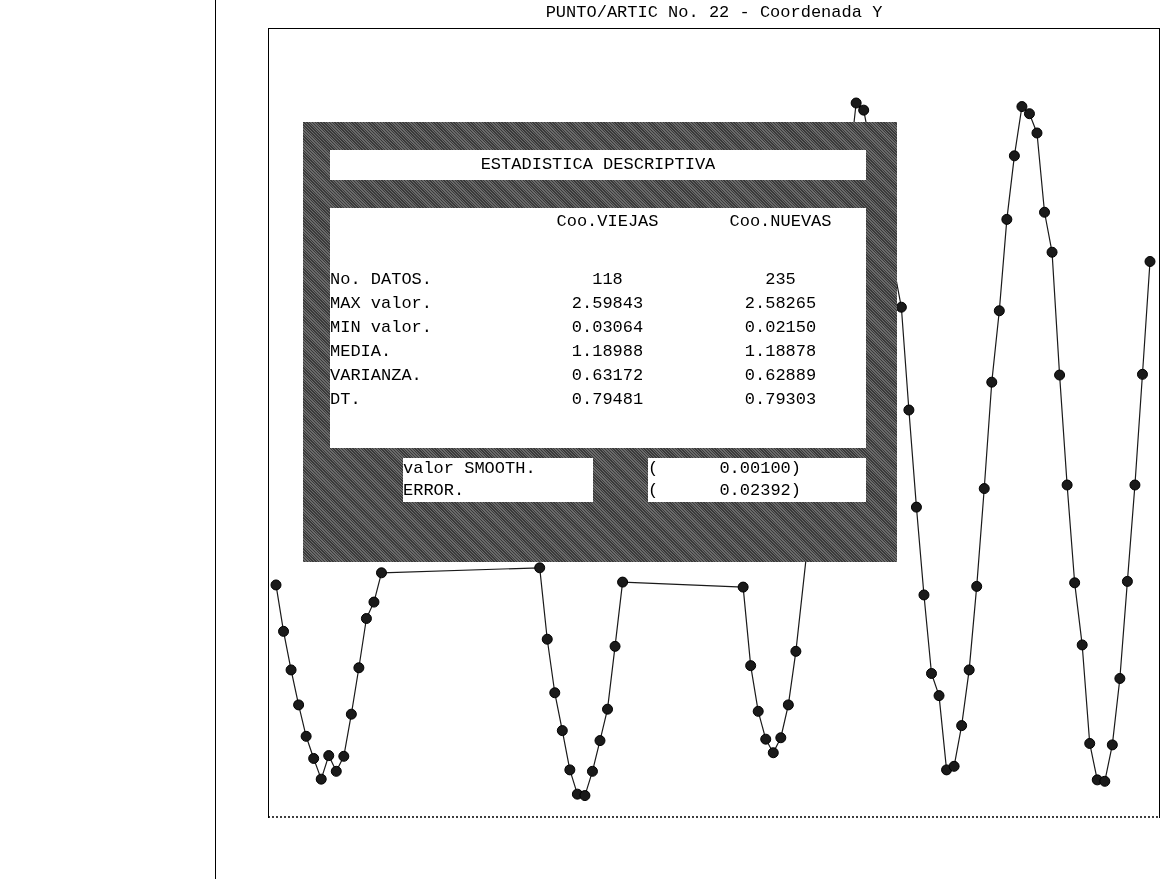 Image resolution: width=1168 pixels, height=879 pixels. What do you see at coordinates (346, 399) in the screenshot?
I see `annotation: DT.` at bounding box center [346, 399].